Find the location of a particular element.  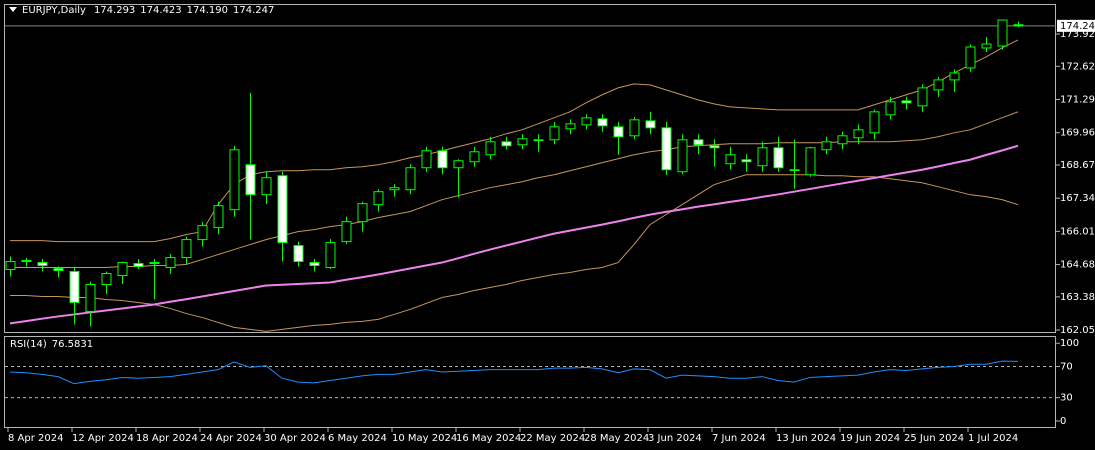

chart-title: EURJPY,Daily is located at coordinates (54, 10).